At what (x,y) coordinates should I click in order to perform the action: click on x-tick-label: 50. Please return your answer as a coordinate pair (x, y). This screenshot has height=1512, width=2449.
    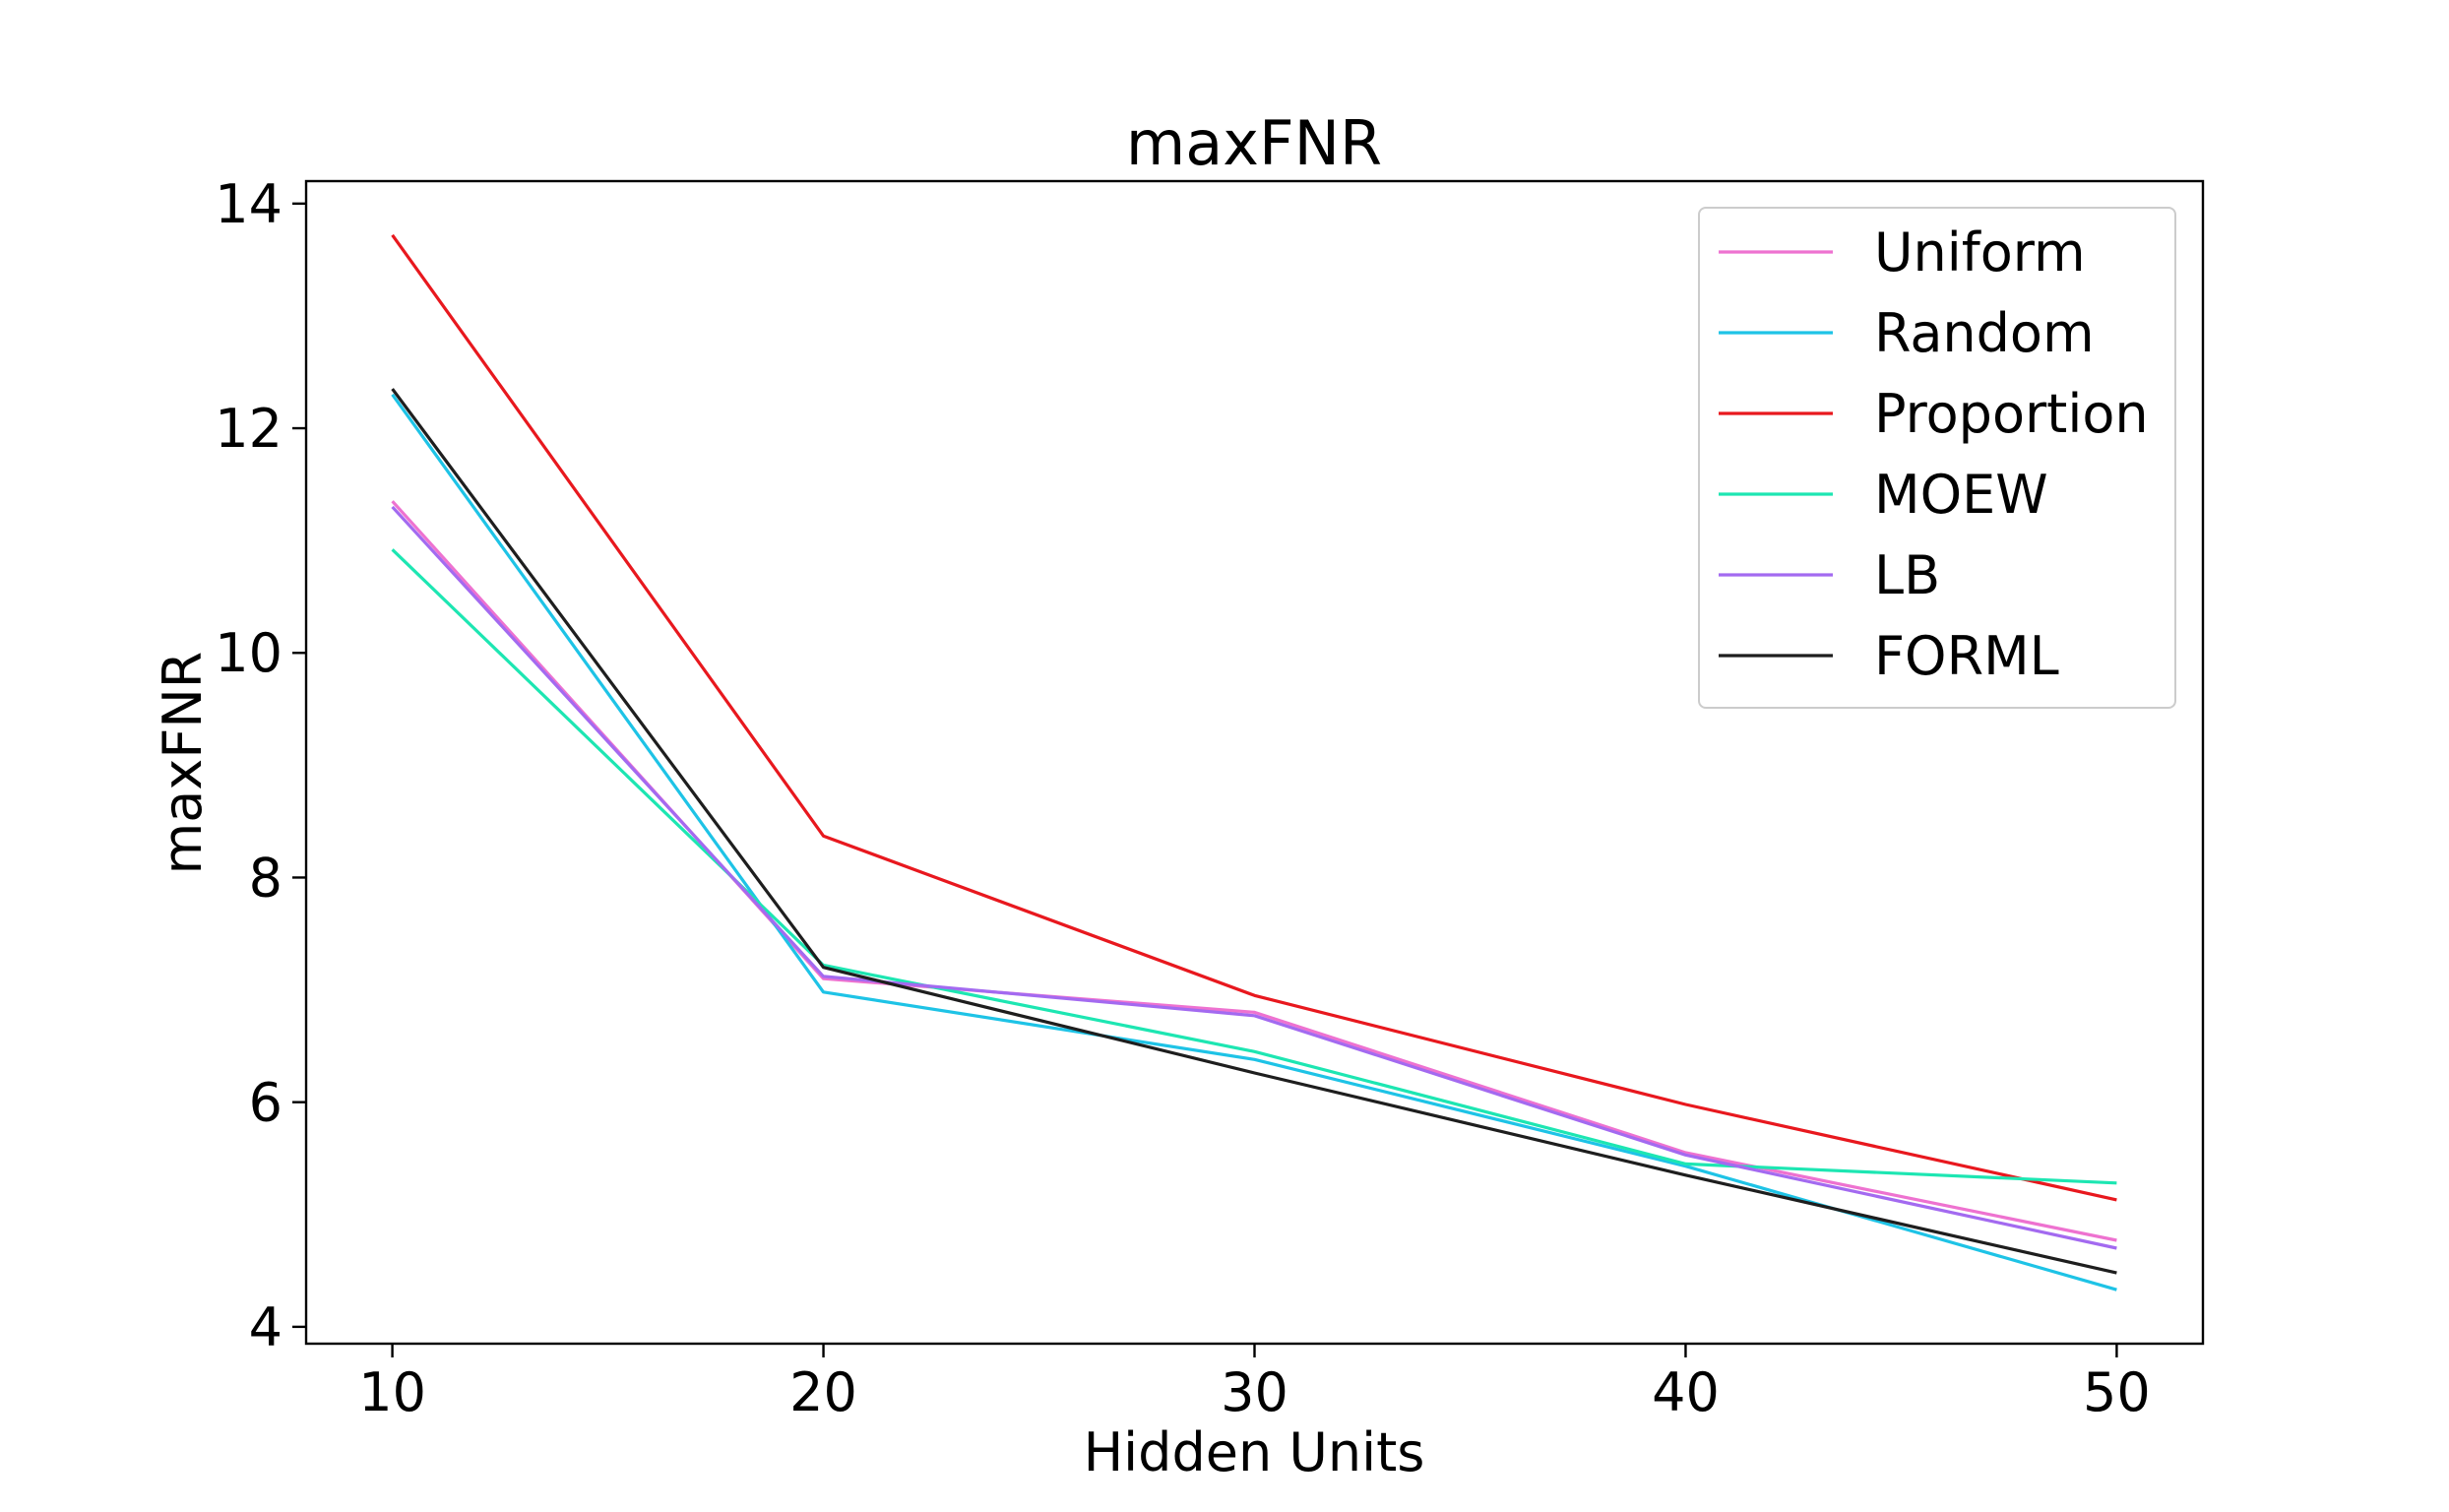
    Looking at the image, I should click on (2117, 1392).